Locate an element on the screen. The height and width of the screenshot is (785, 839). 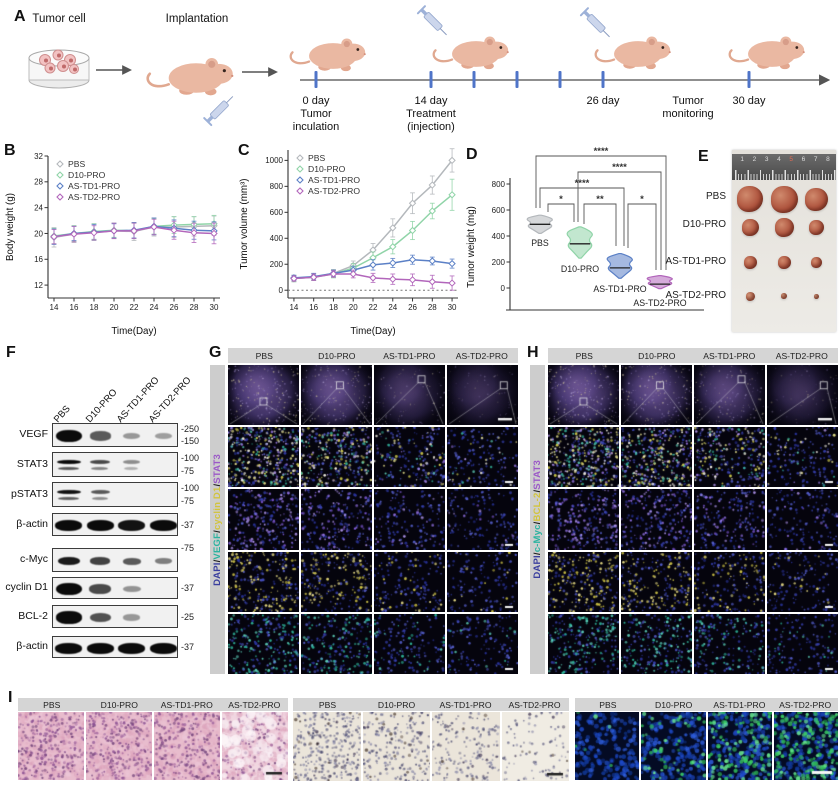
micro-image-merge-as-td2-pro is located at coordinates (802, 457).